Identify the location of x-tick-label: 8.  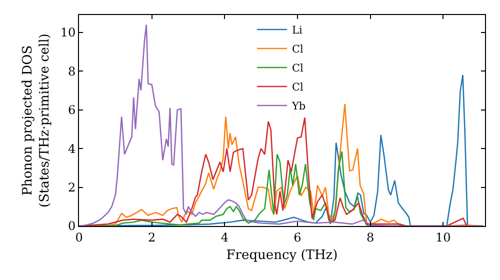
(370, 237).